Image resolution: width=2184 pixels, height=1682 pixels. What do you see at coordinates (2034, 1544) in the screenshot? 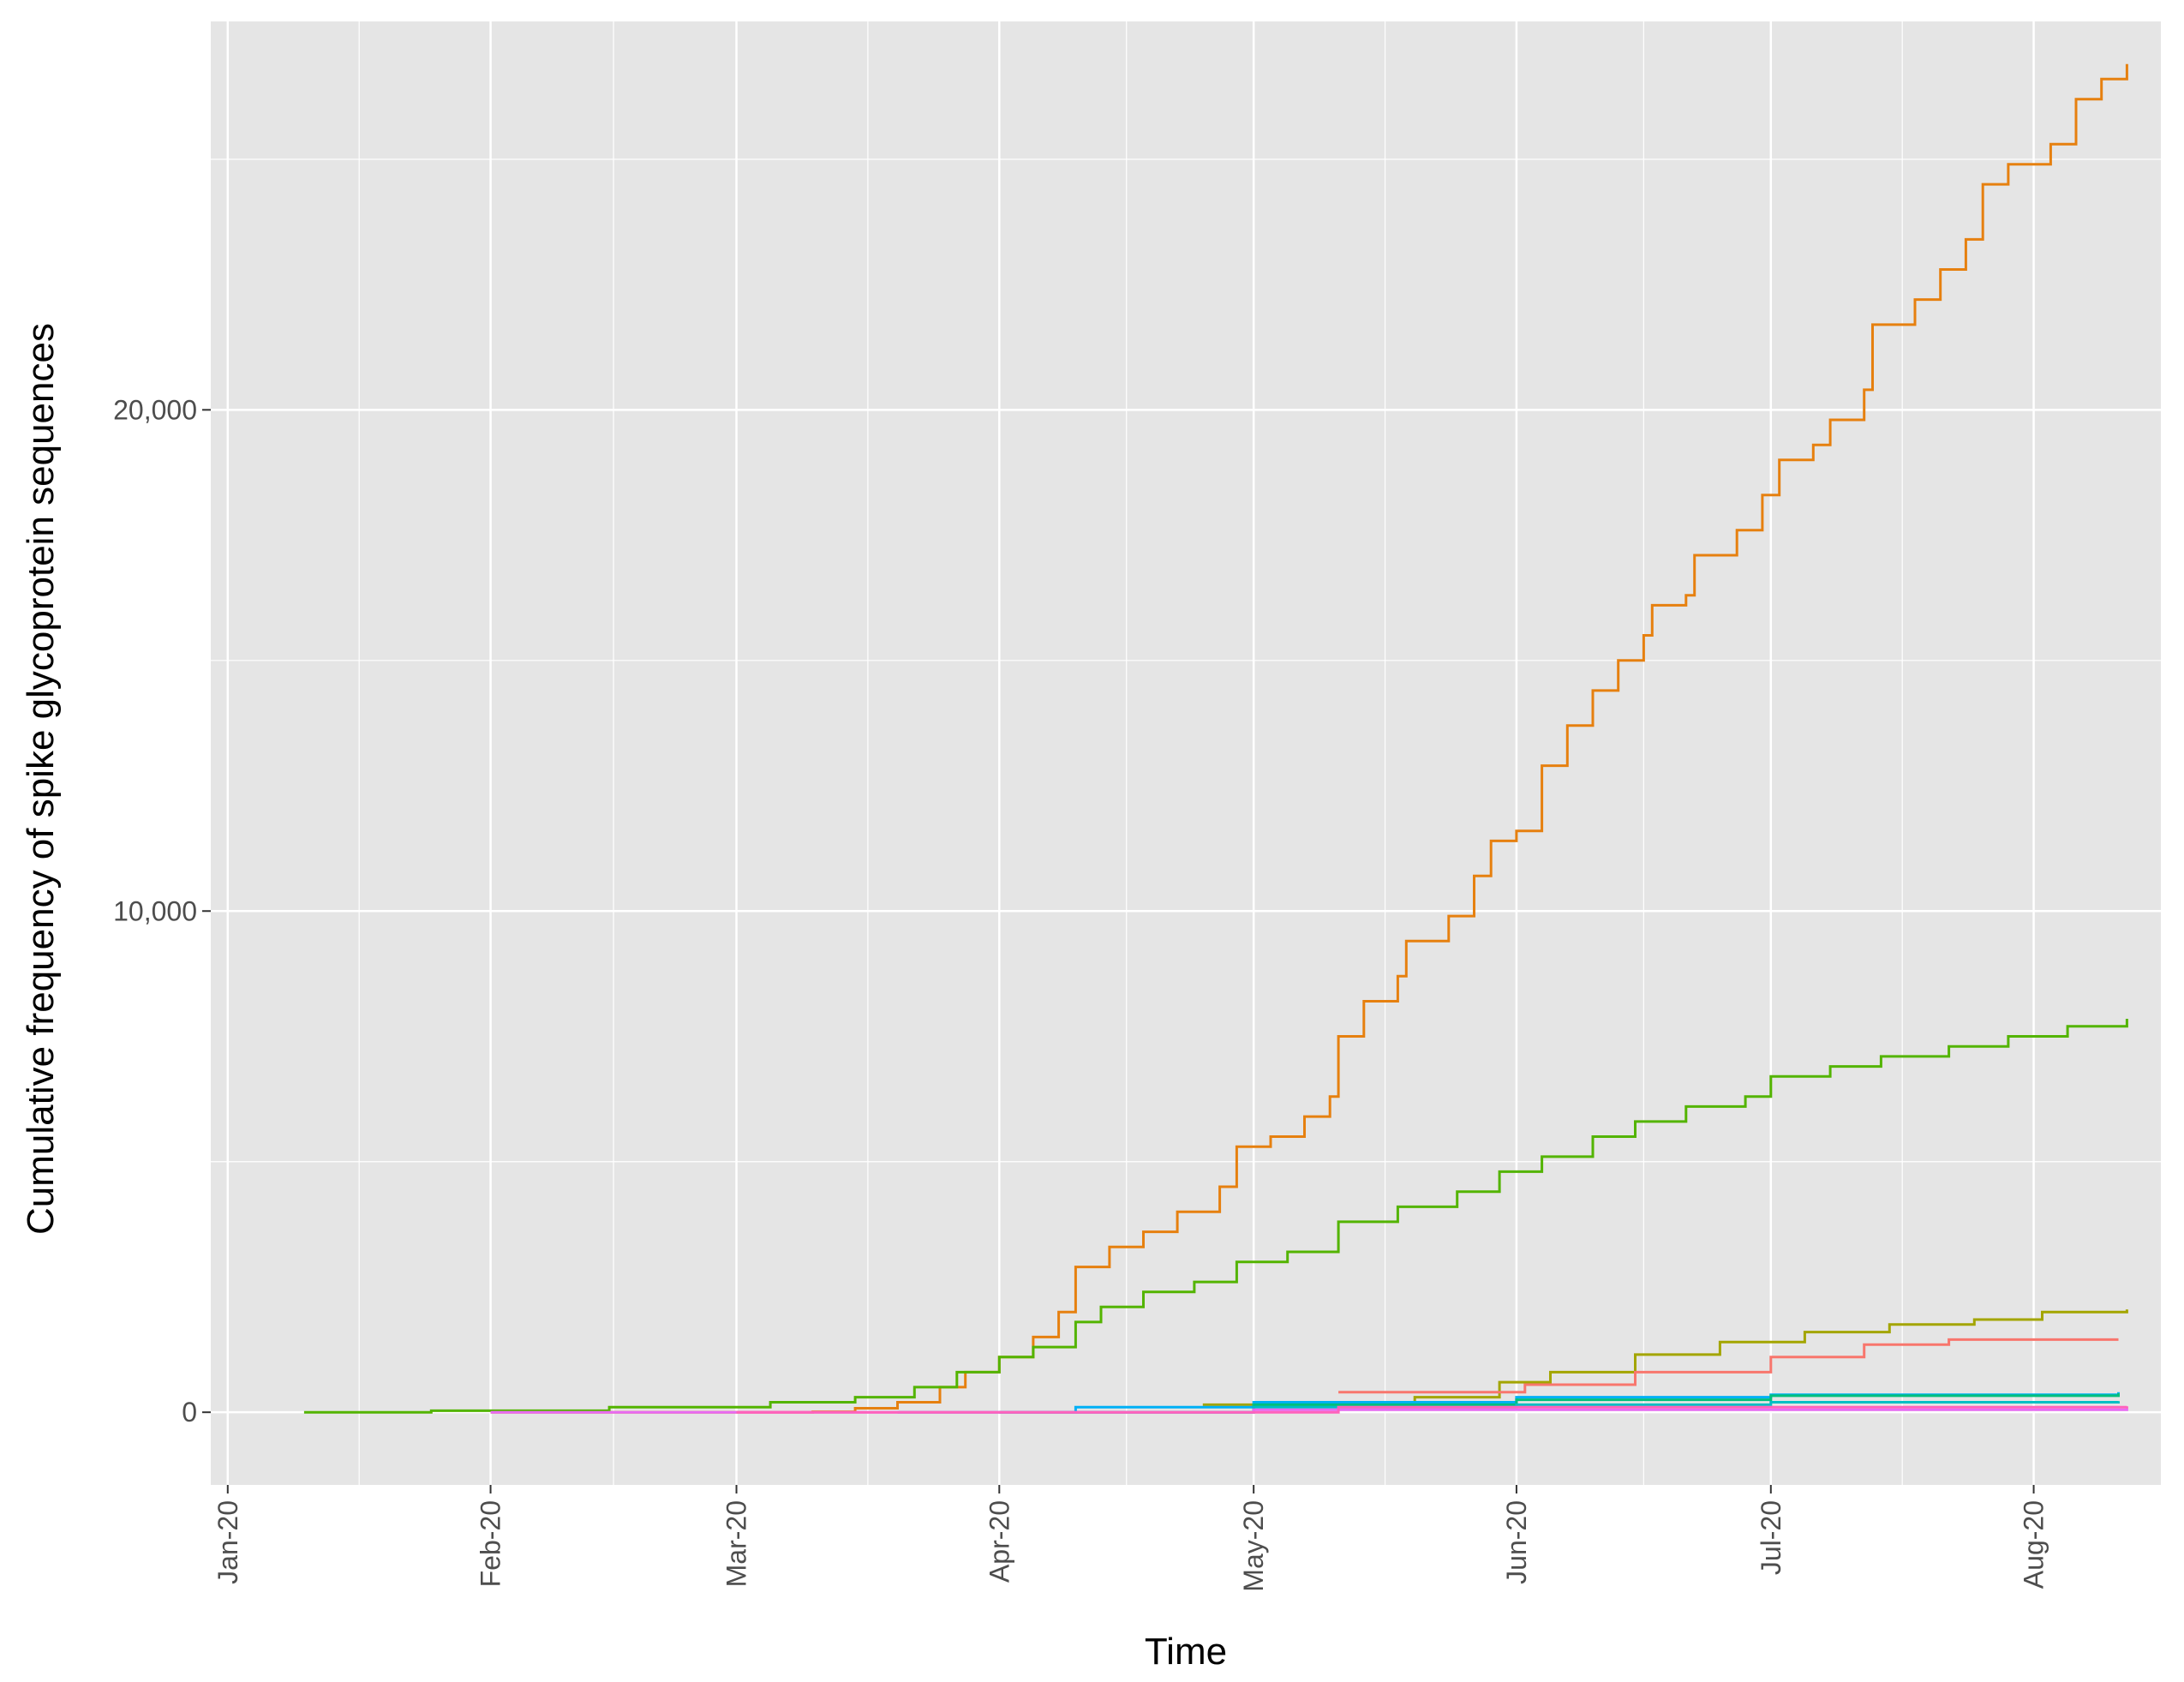
I see `x-tick-label: Aug-20` at bounding box center [2034, 1544].